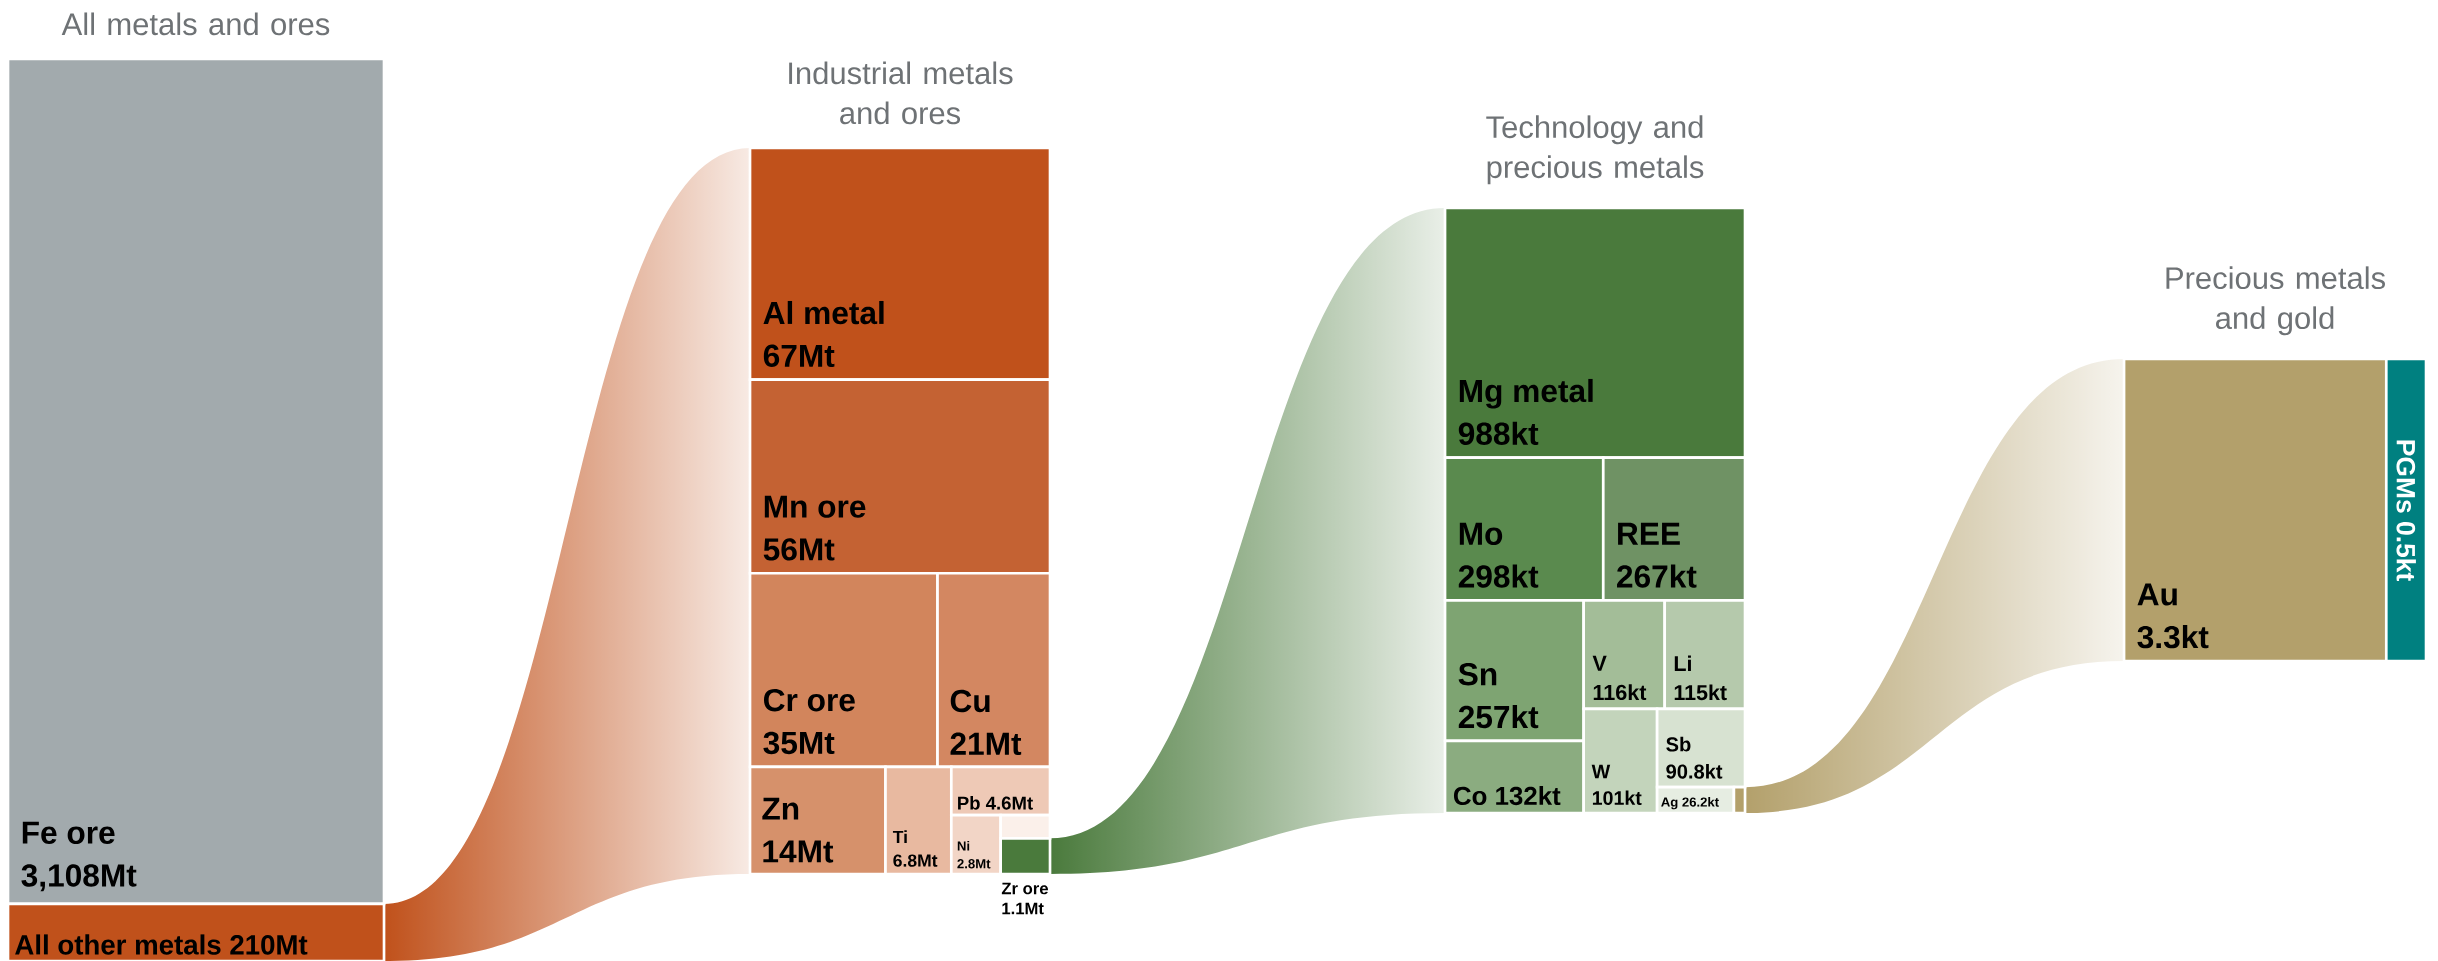 This screenshot has width=2438, height=961. I want to click on data-label: 26.2kt, so click(1700, 802).